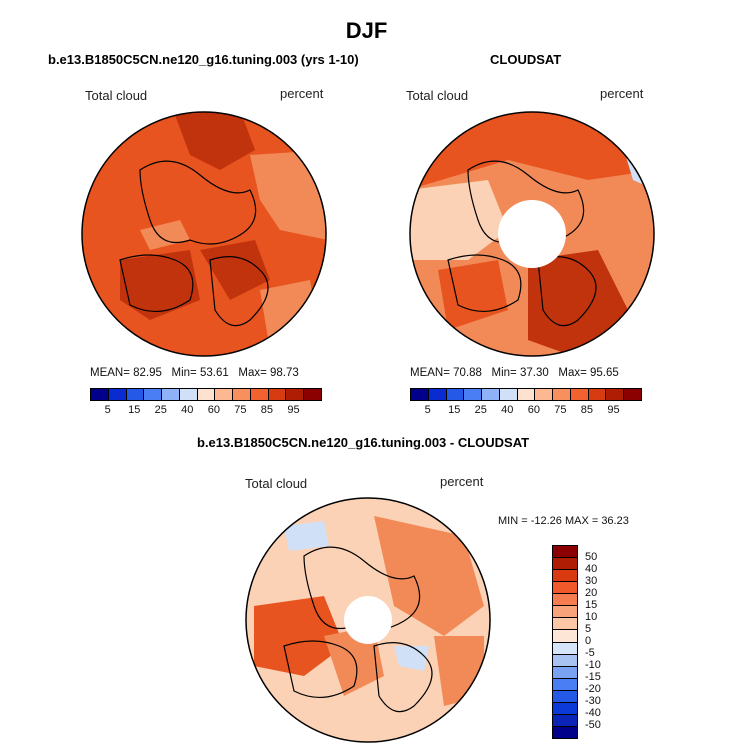 The height and width of the screenshot is (747, 733). Describe the element at coordinates (593, 677) in the screenshot. I see `colorbar-difference-tick-label: -15` at that location.